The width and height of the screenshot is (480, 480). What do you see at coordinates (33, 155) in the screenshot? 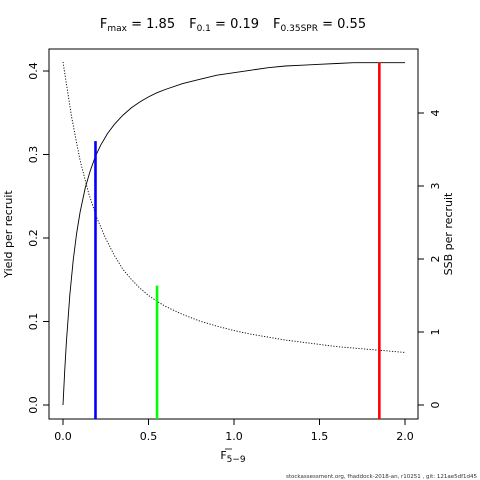
I see `left-y-tick-label: 0.3` at bounding box center [33, 155].